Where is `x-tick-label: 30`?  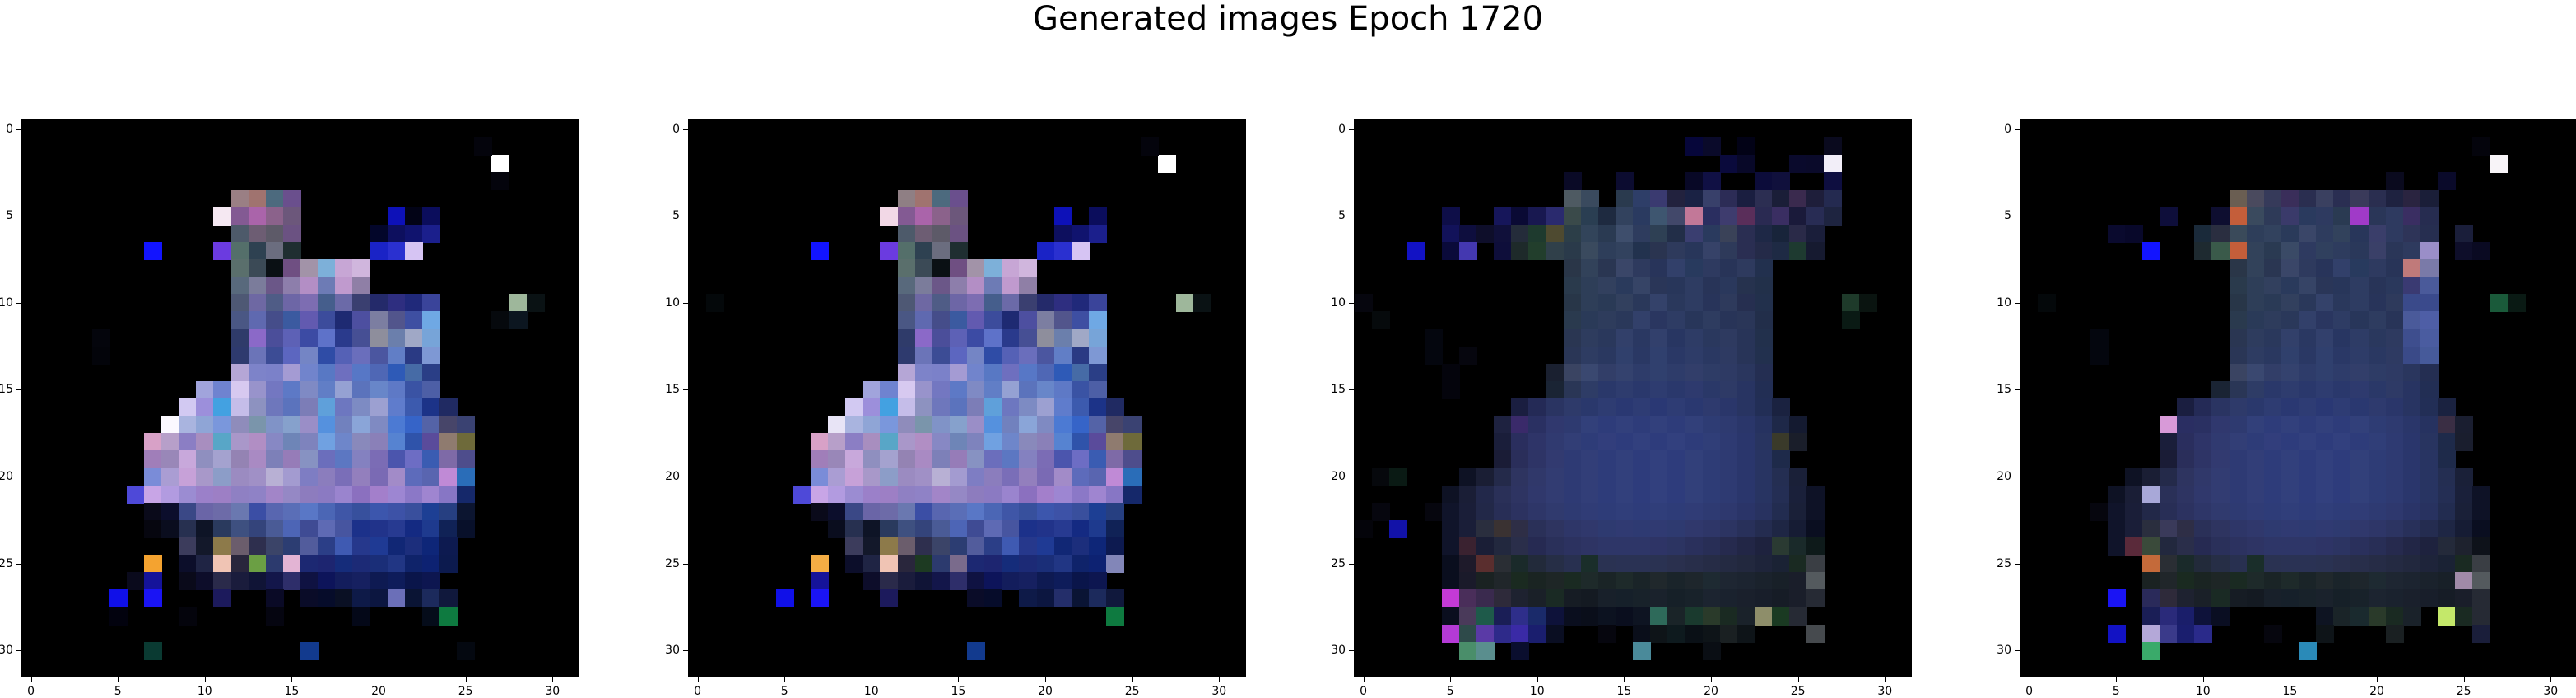 x-tick-label: 30 is located at coordinates (552, 691).